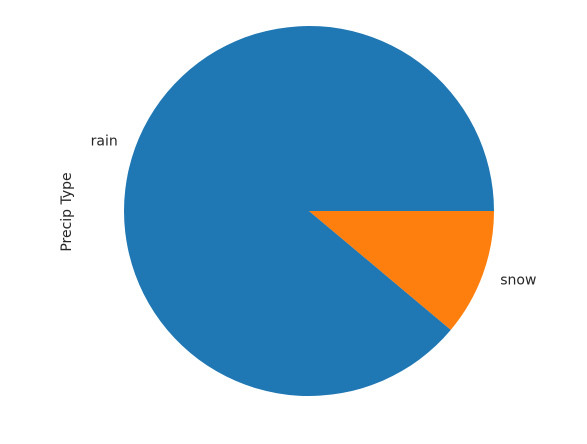  Describe the element at coordinates (518, 281) in the screenshot. I see `pie-label-snow: snow` at that location.